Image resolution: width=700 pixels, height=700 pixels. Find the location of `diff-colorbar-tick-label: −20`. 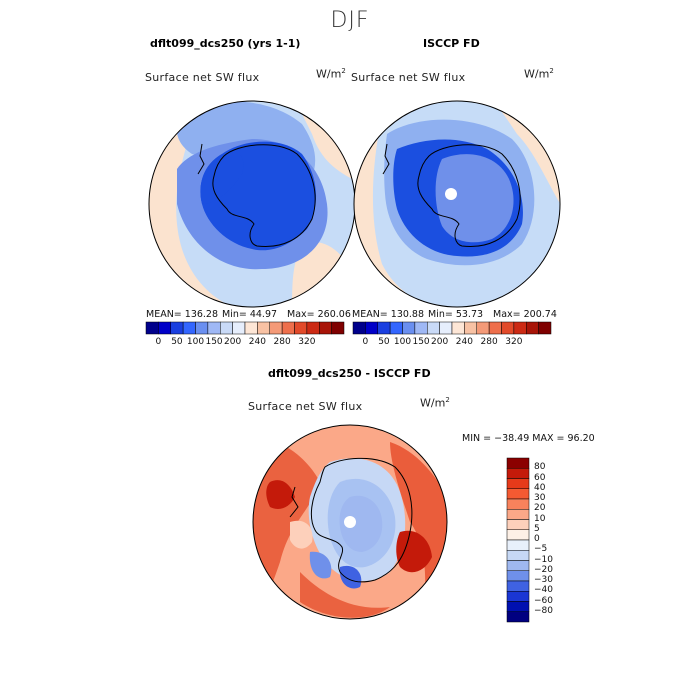

diff-colorbar-tick-label: −20 is located at coordinates (543, 569).